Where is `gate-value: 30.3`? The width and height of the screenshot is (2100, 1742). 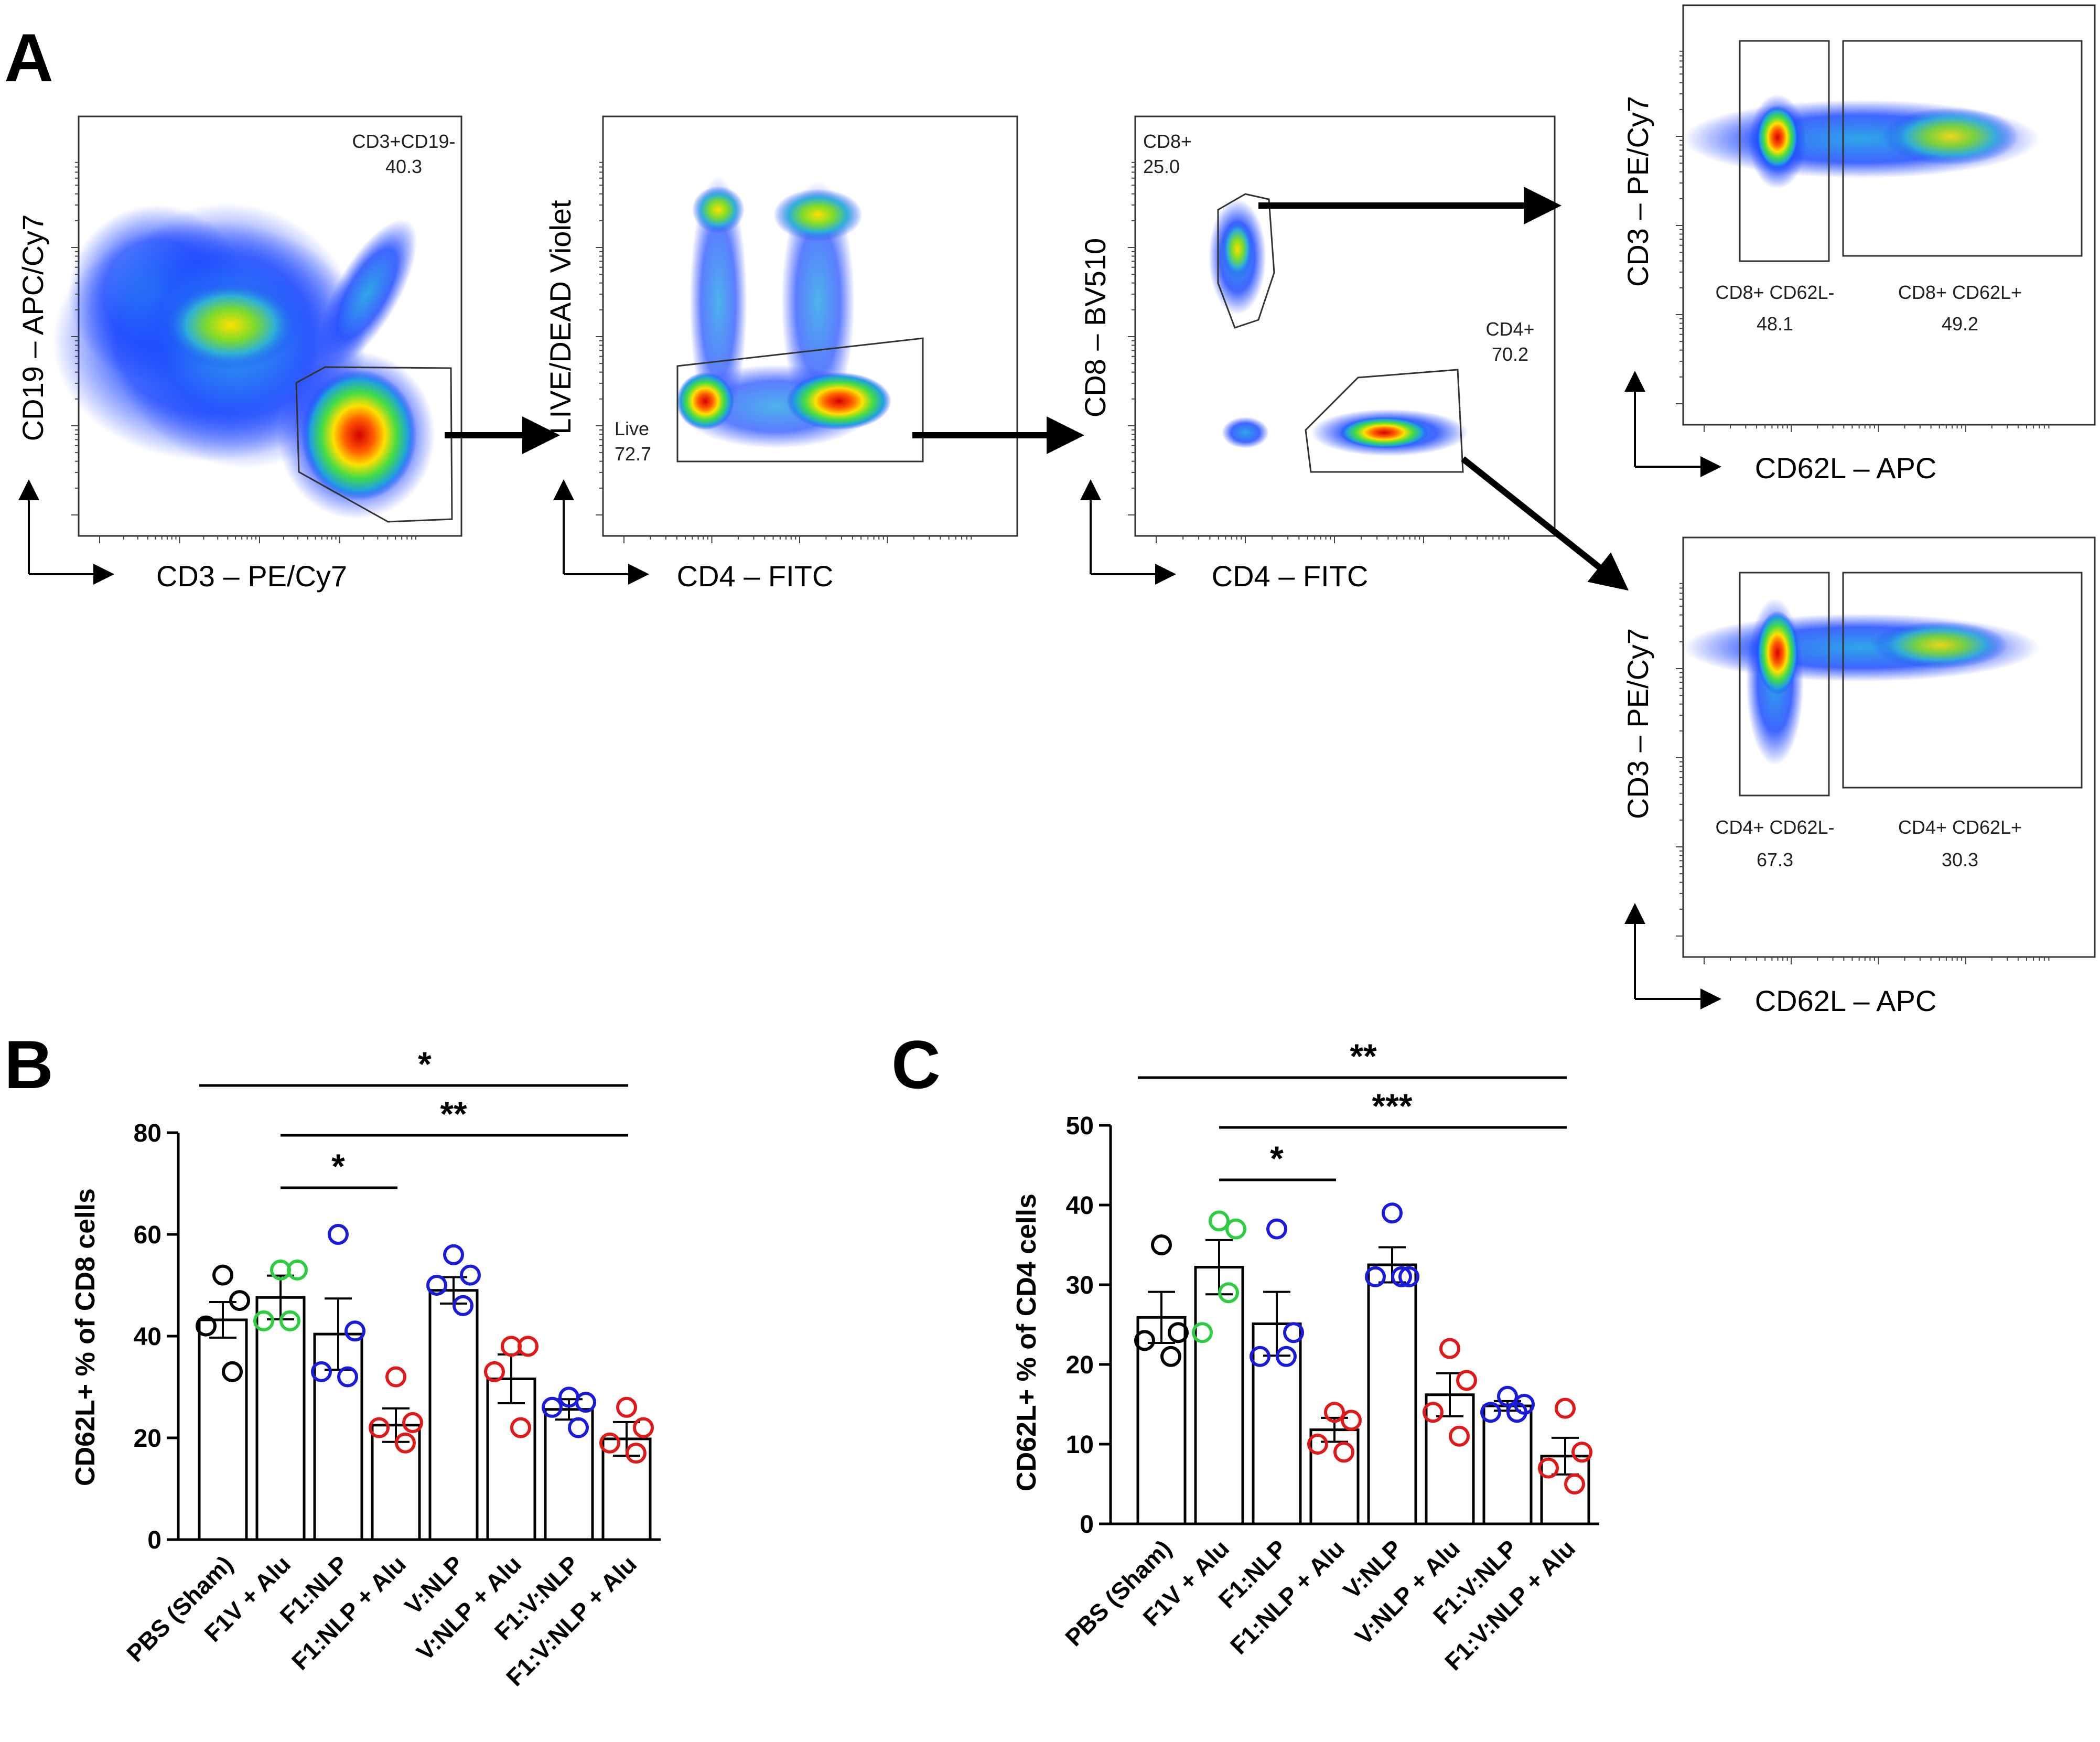
gate-value: 30.3 is located at coordinates (1960, 859).